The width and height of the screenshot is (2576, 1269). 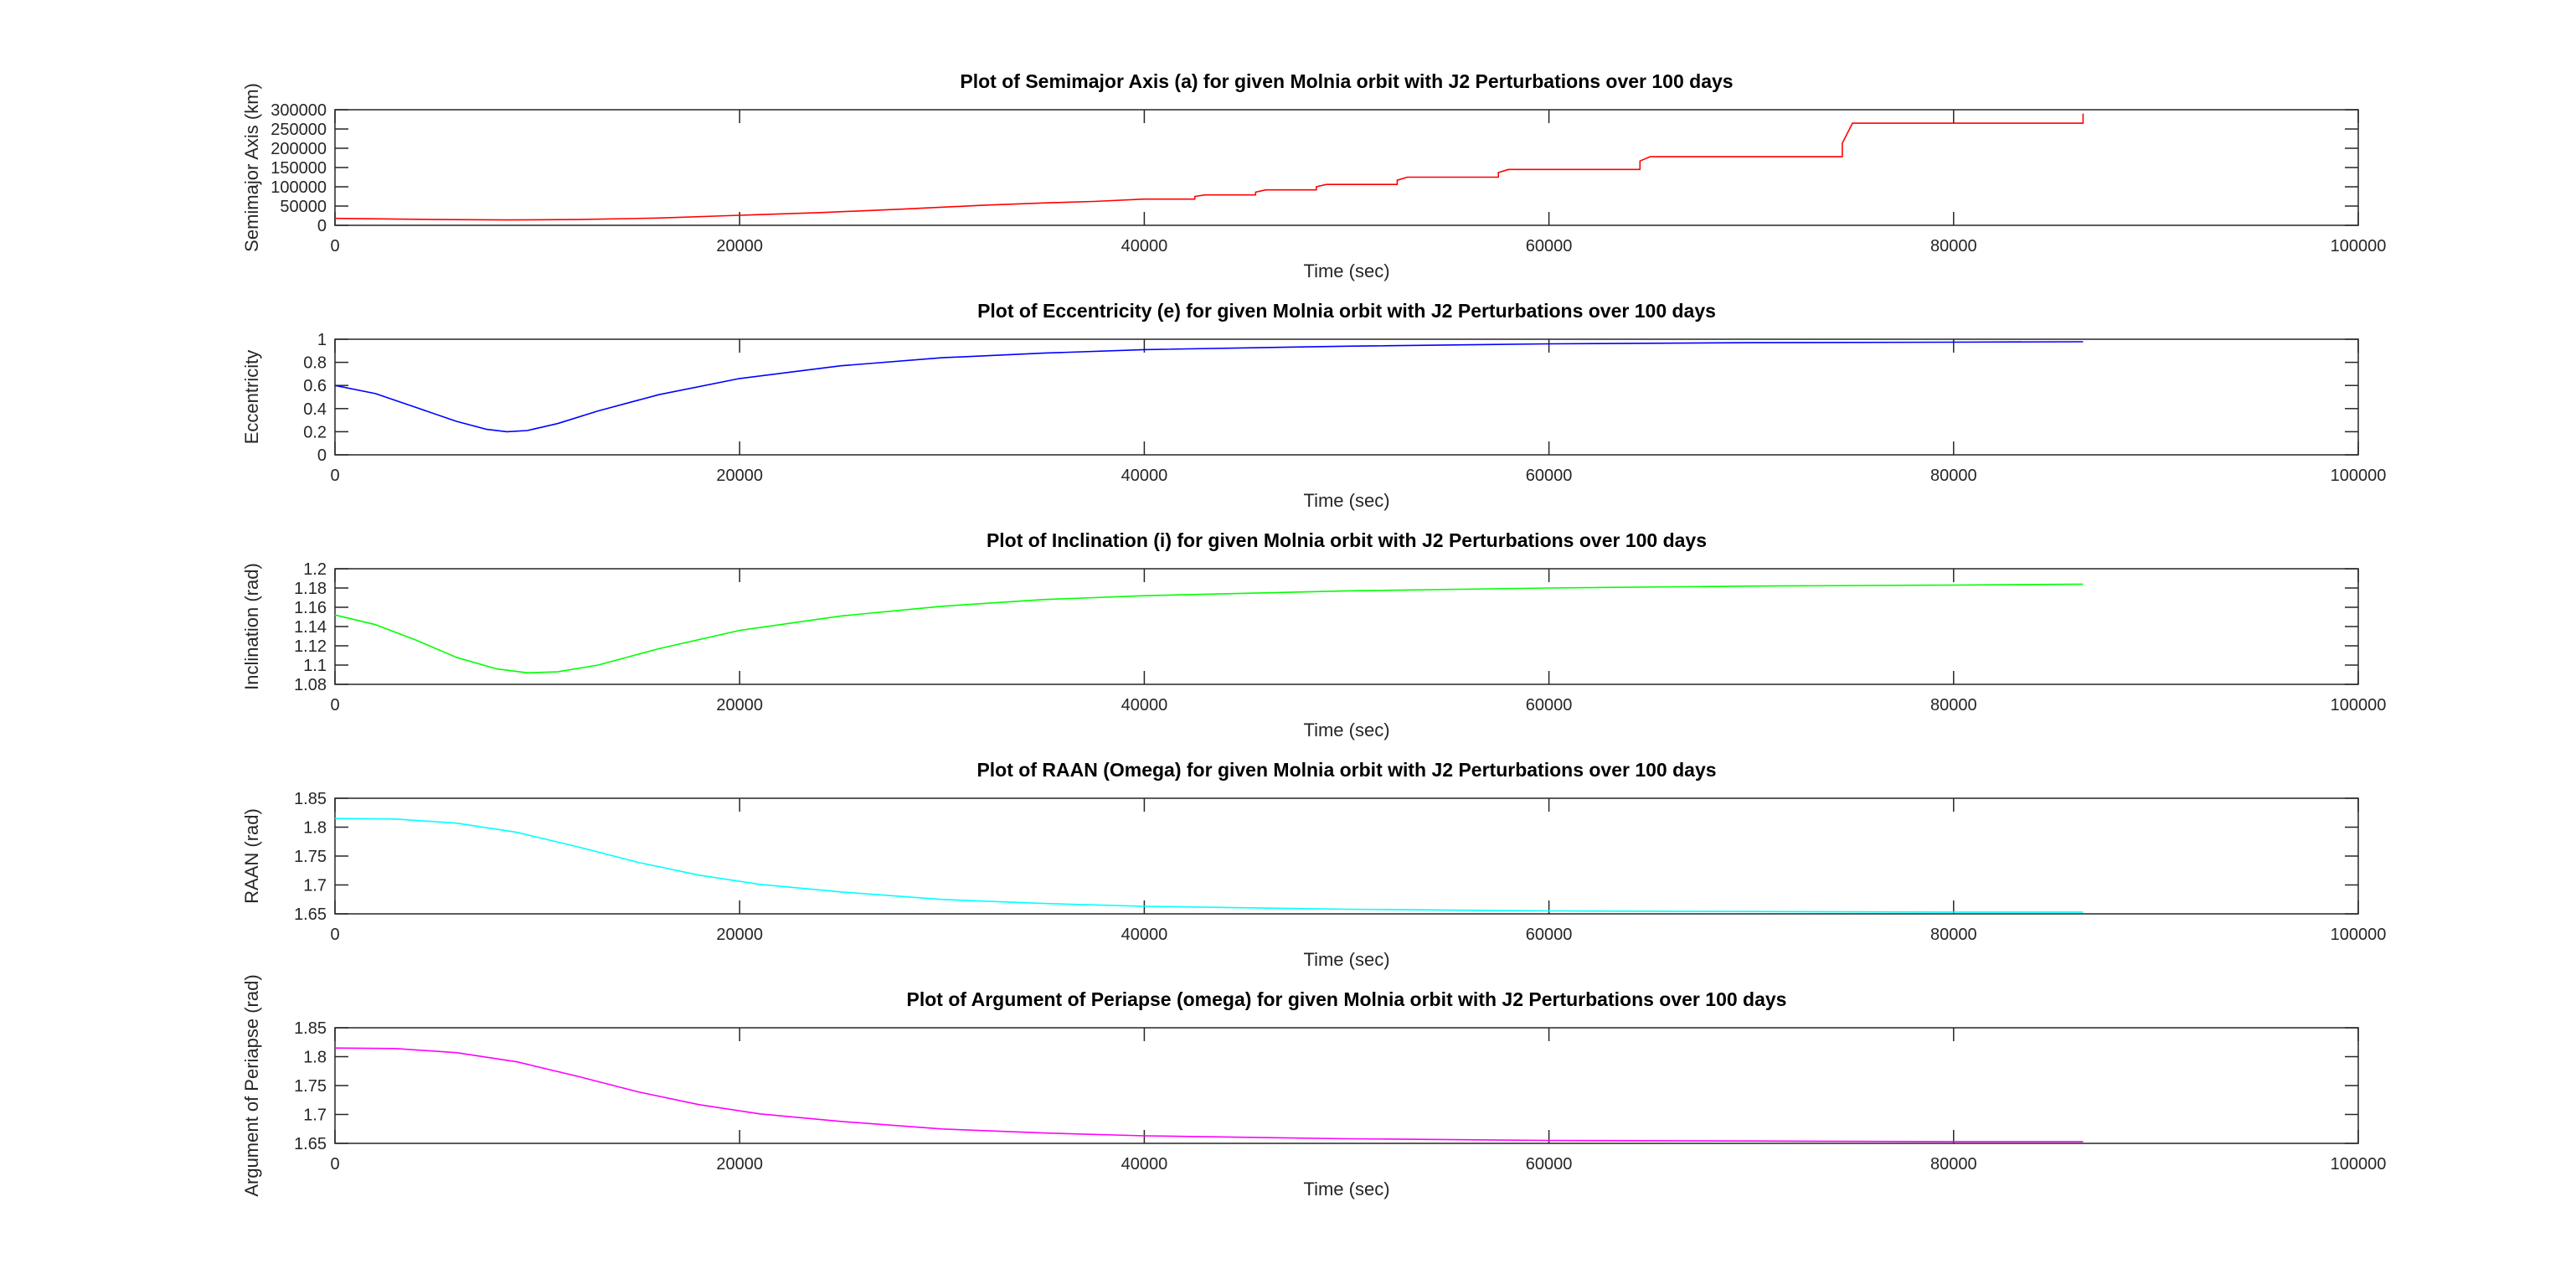 What do you see at coordinates (251, 167) in the screenshot?
I see `y-axis-label: Semimajor Axis (km)` at bounding box center [251, 167].